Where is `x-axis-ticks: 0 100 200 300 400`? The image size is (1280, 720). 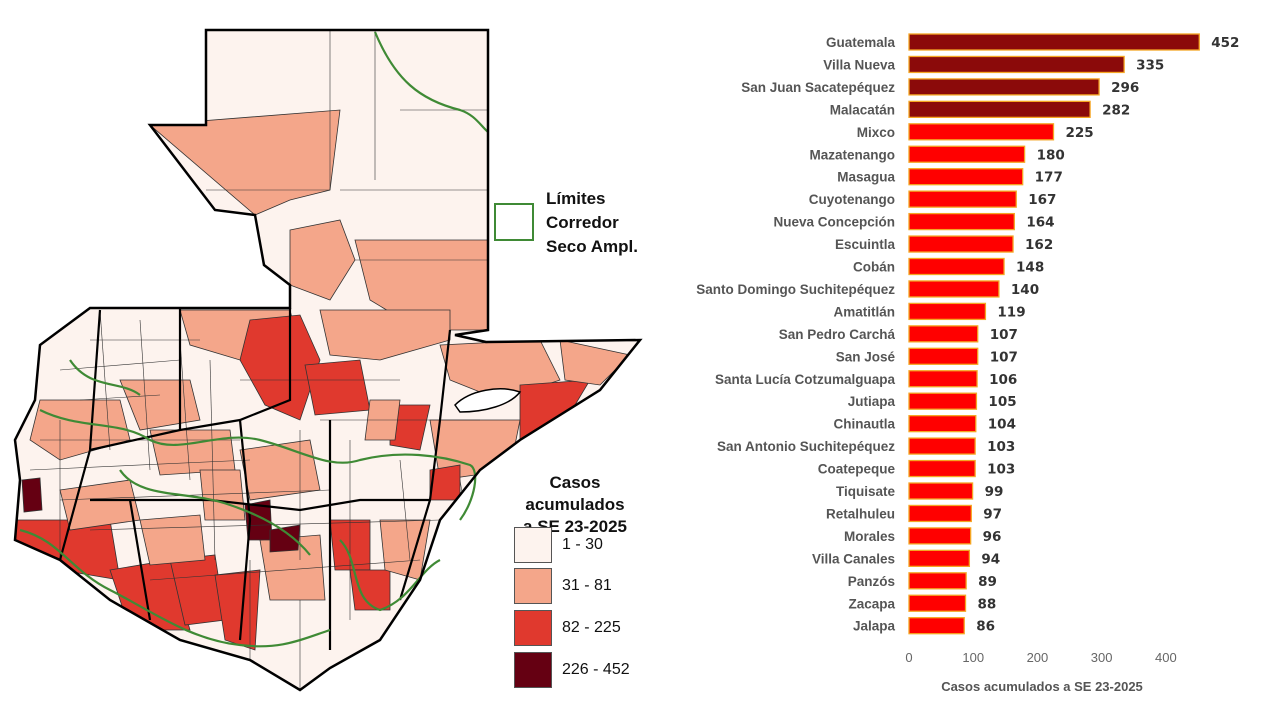
x-axis-ticks: 0 100 200 300 400 is located at coordinates (1040, 657).